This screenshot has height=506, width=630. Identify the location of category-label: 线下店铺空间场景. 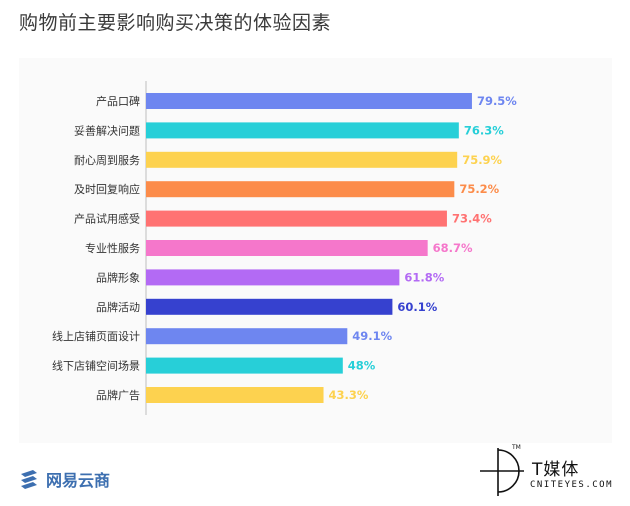
(96, 366).